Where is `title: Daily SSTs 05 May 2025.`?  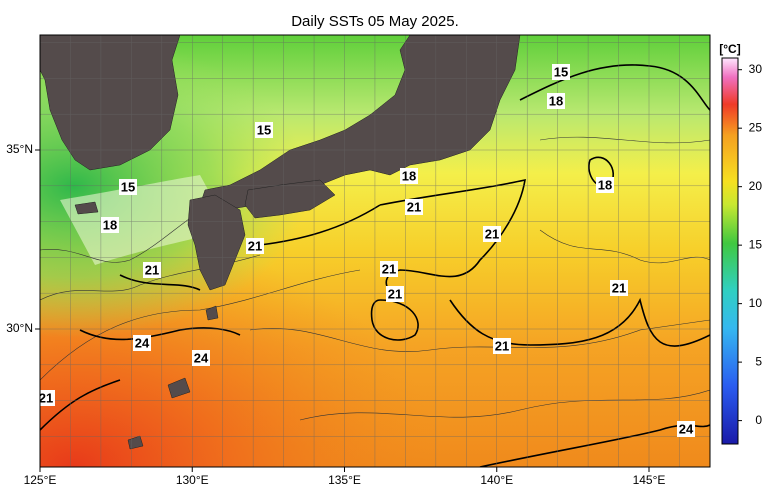
title: Daily SSTs 05 May 2025. is located at coordinates (375, 21).